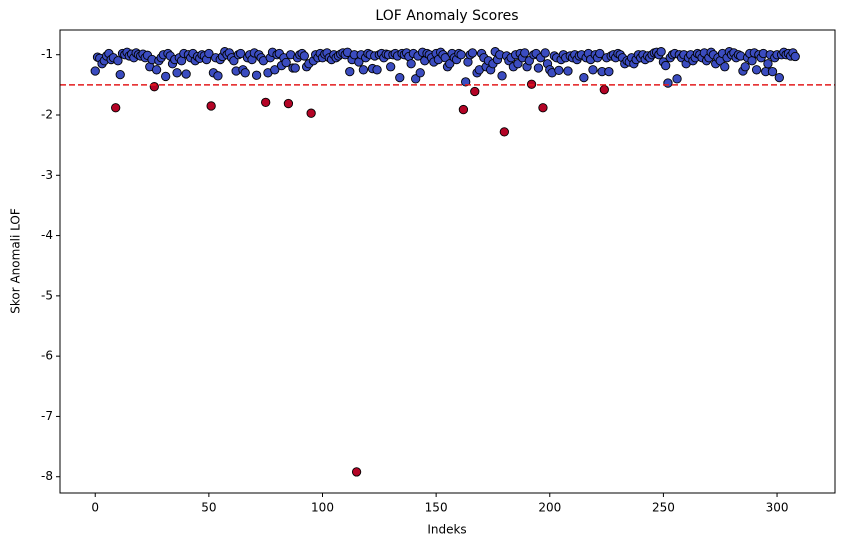 Image resolution: width=844 pixels, height=547 pixels. I want to click on x-tick-label: 100, so click(322, 508).